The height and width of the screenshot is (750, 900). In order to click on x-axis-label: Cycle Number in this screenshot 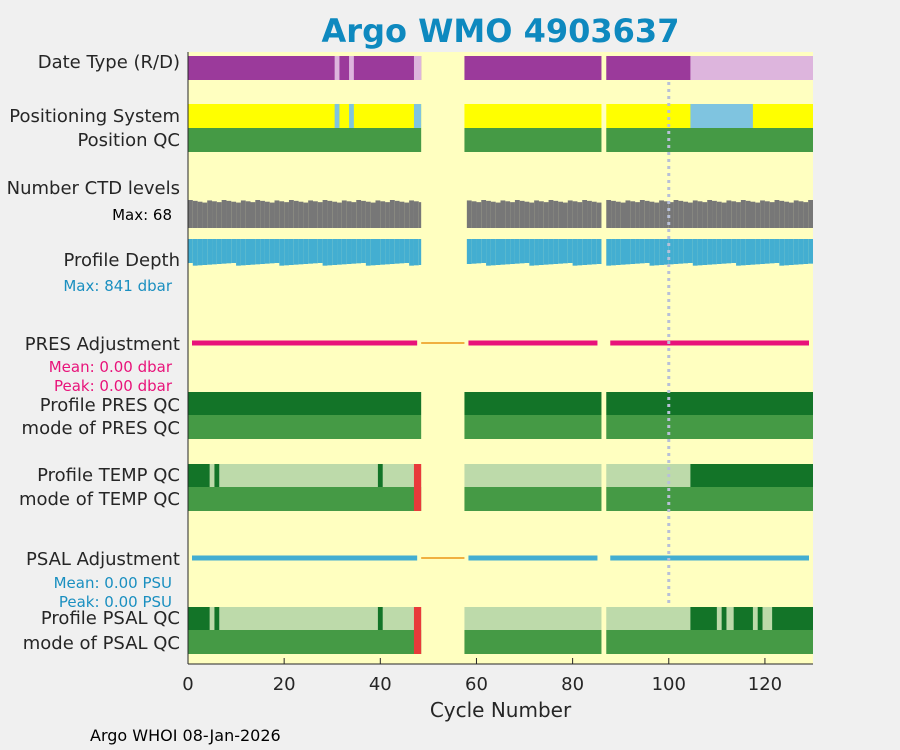, I will do `click(500, 710)`.